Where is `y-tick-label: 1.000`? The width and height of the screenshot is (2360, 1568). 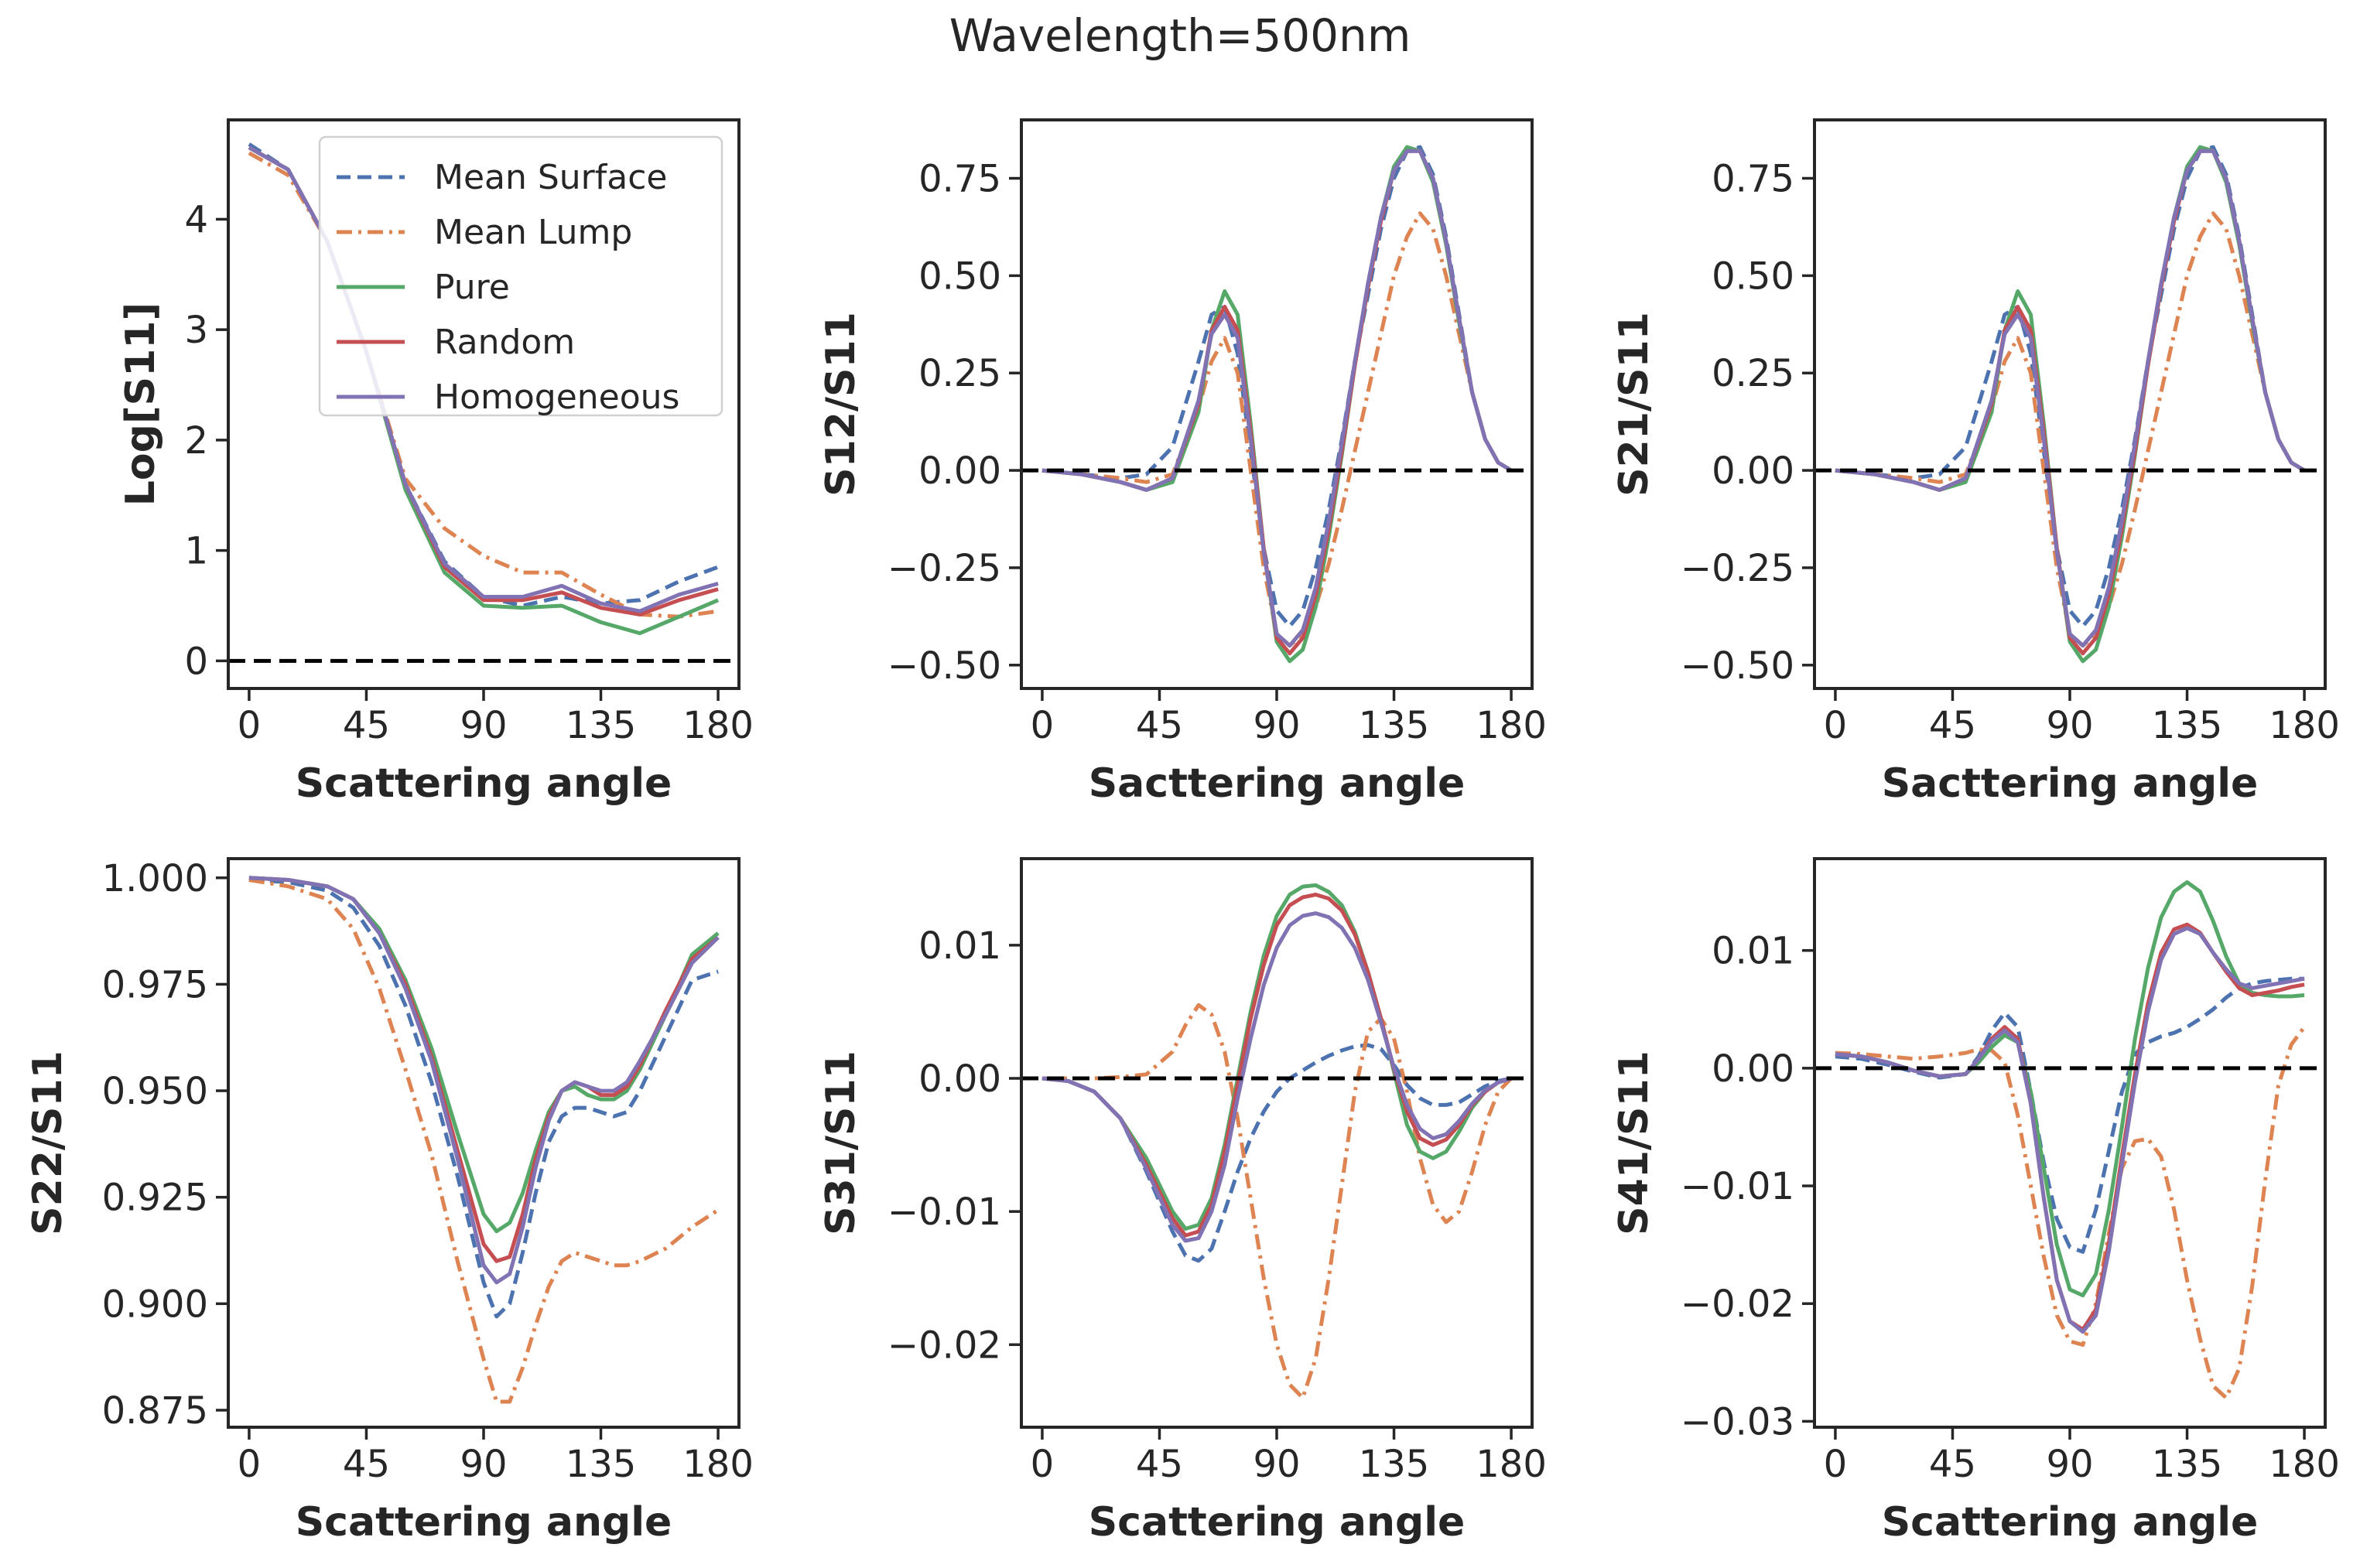 y-tick-label: 1.000 is located at coordinates (155, 879).